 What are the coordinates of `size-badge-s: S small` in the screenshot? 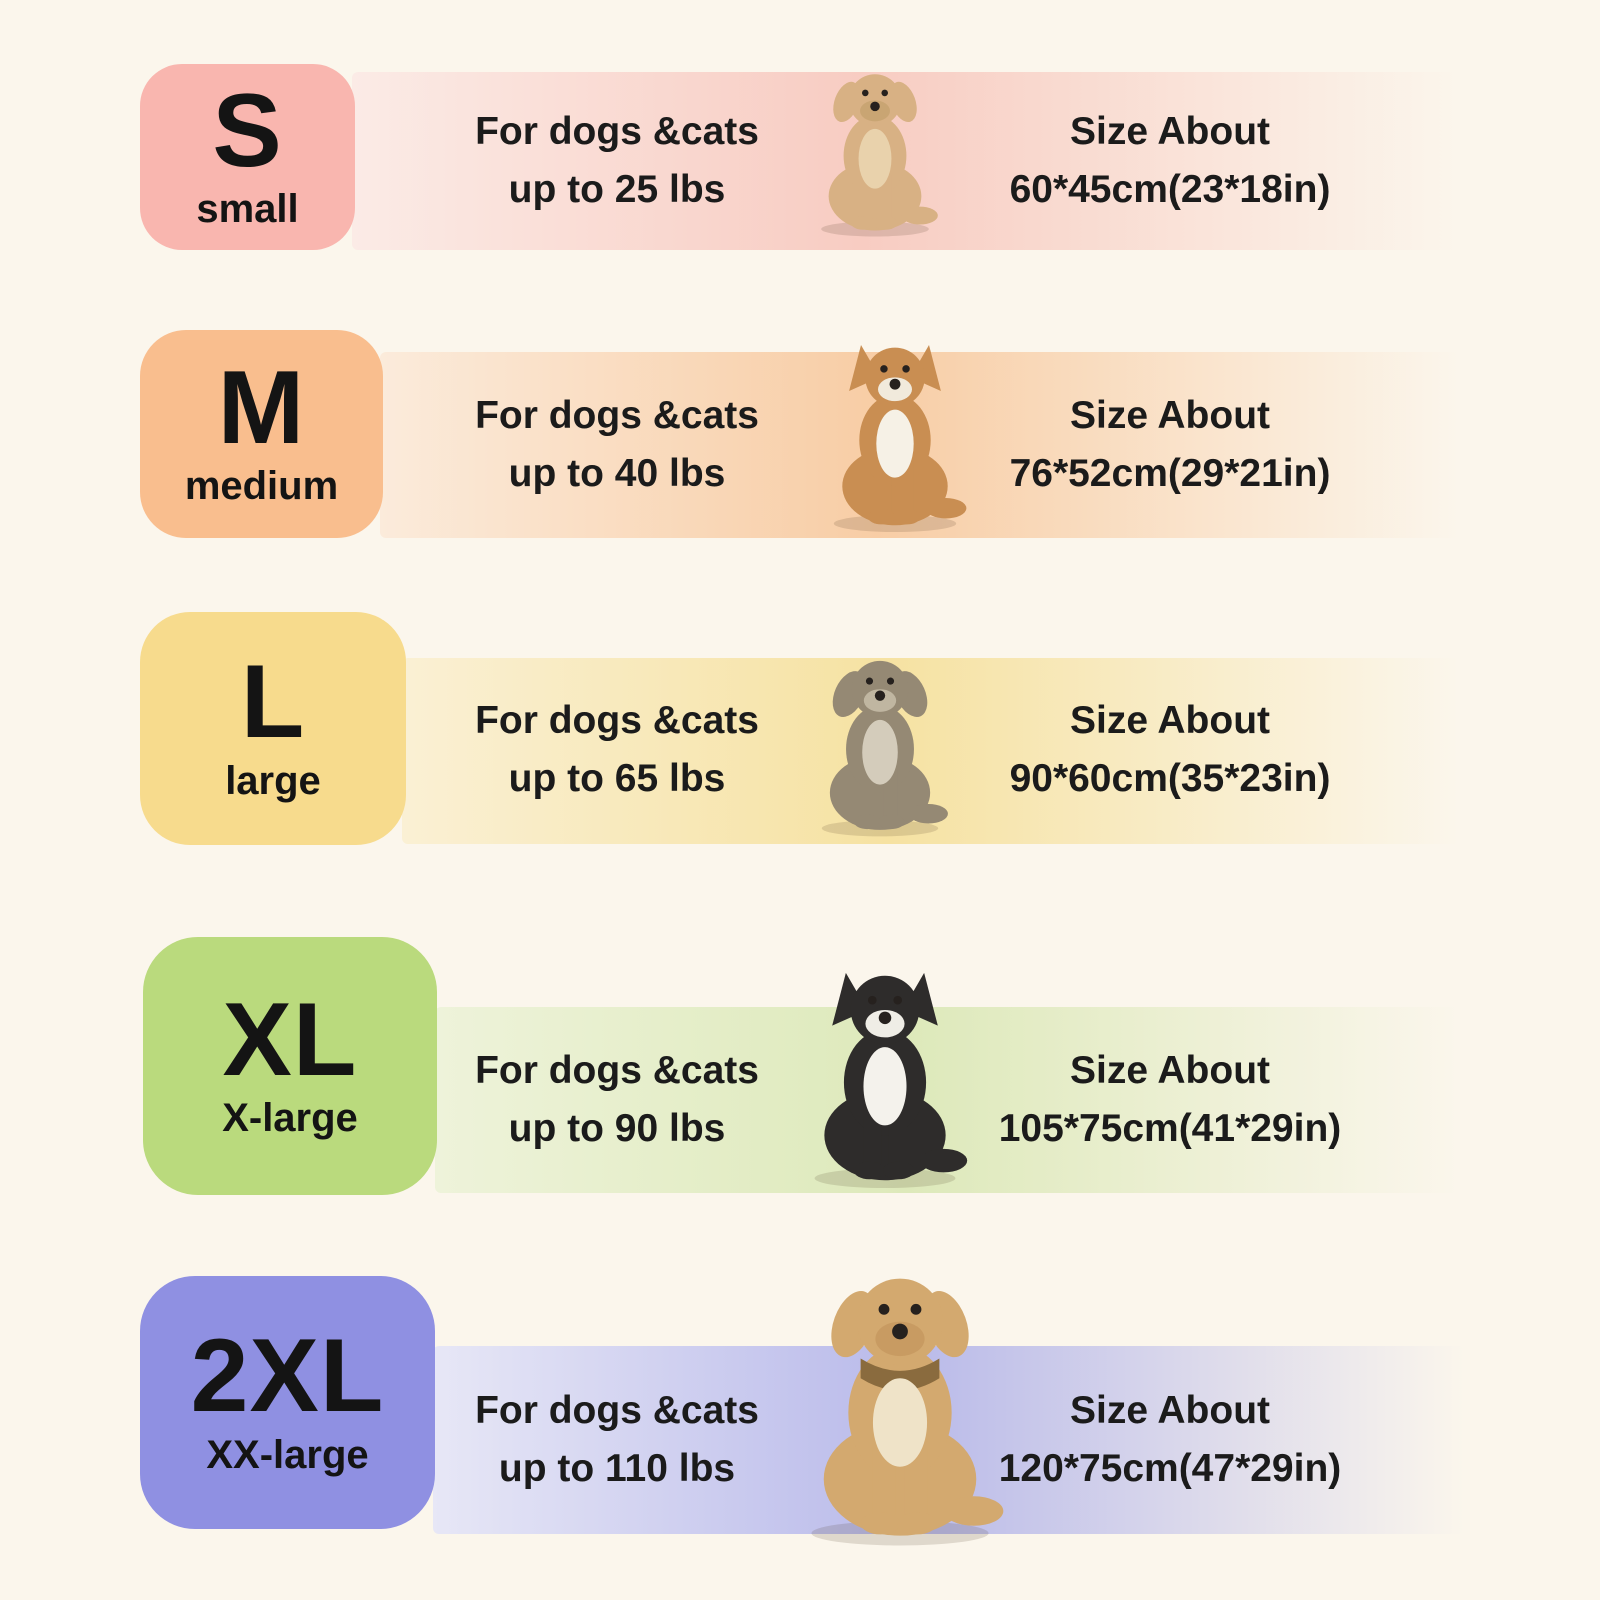 It's located at (247, 157).